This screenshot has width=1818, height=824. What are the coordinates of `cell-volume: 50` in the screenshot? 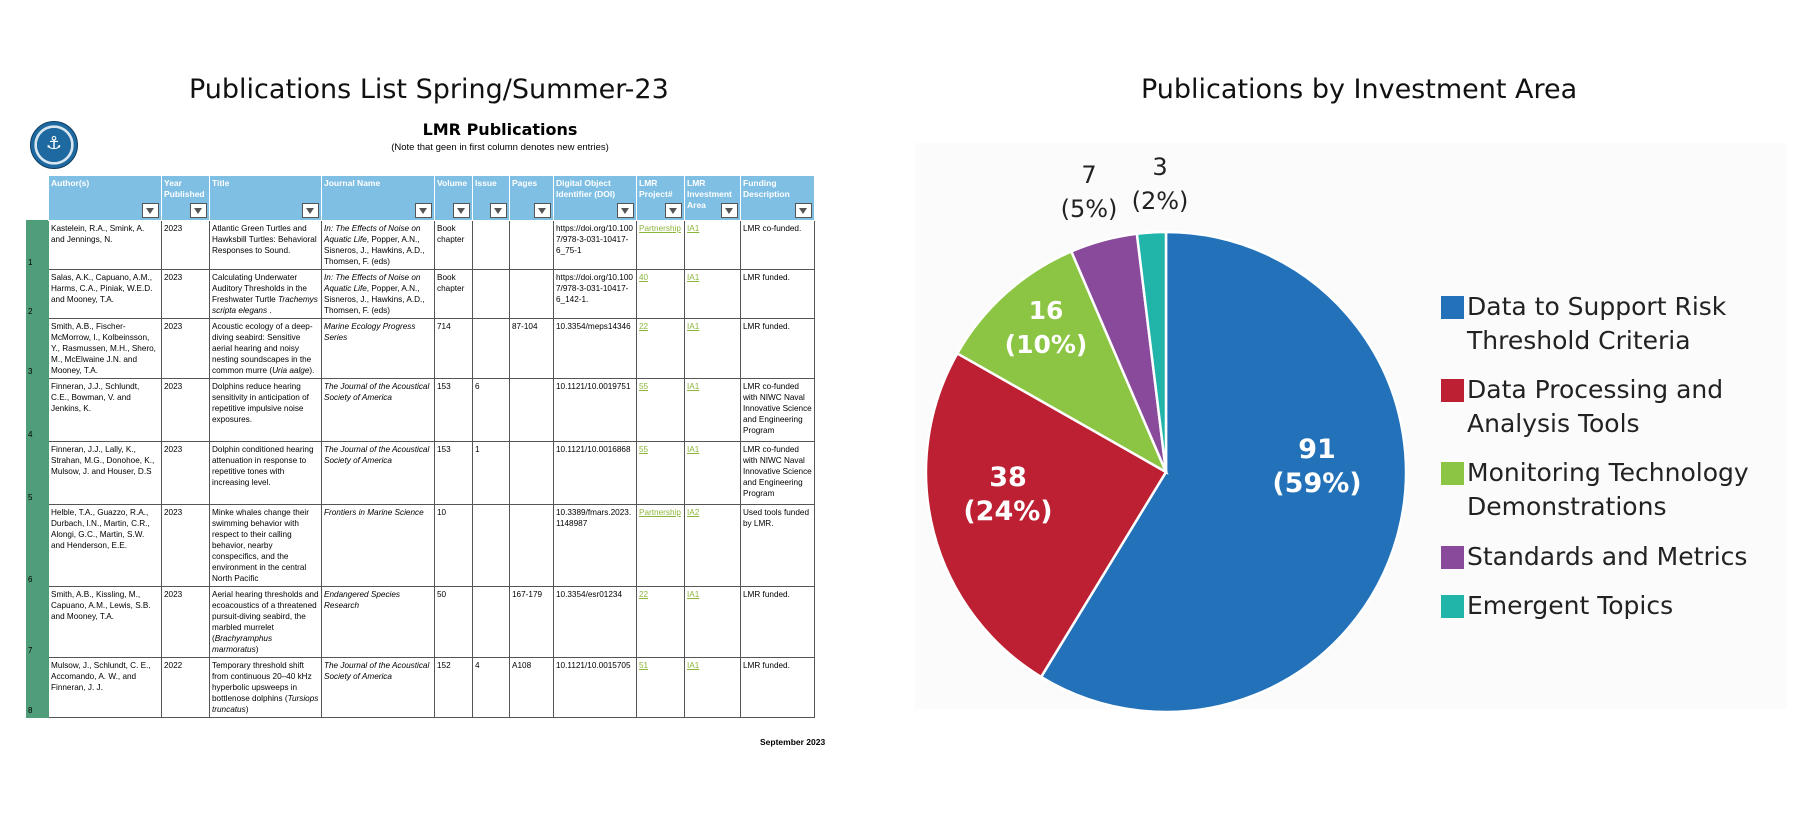 It's located at (453, 622).